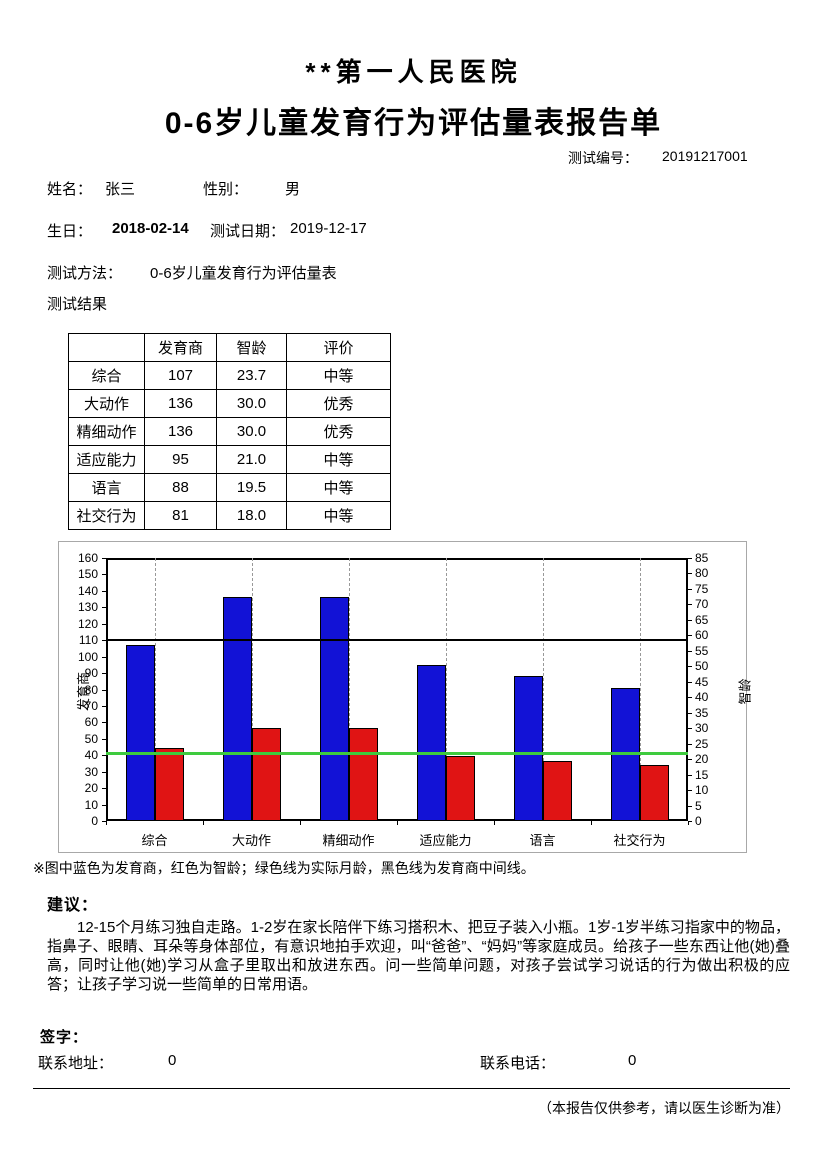 This screenshot has height=1170, width=827. What do you see at coordinates (542, 840) in the screenshot?
I see `chart-category-label: 语言` at bounding box center [542, 840].